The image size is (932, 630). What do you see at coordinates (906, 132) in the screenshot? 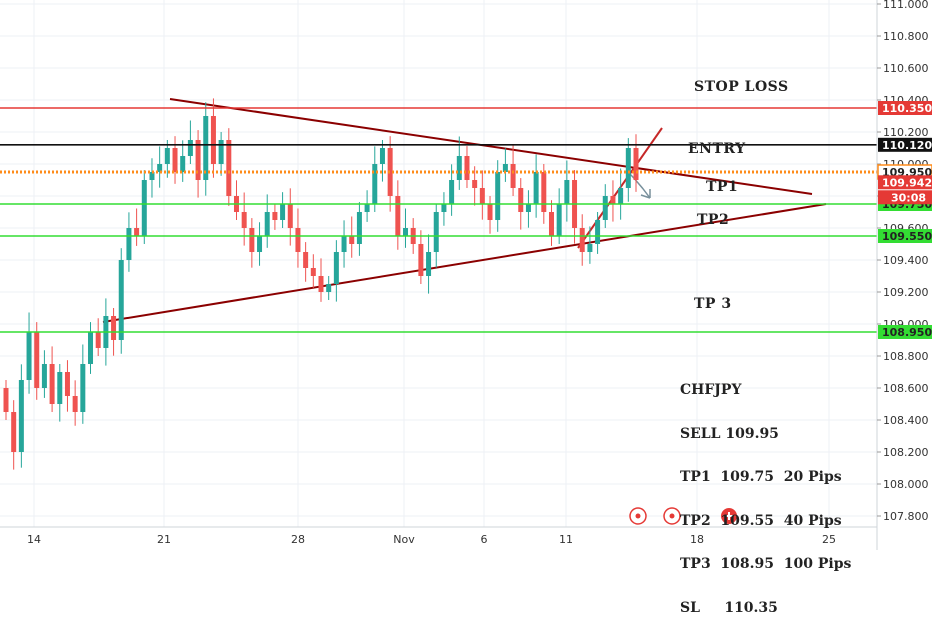
I see `price-tick-label: 110.200` at bounding box center [906, 132].